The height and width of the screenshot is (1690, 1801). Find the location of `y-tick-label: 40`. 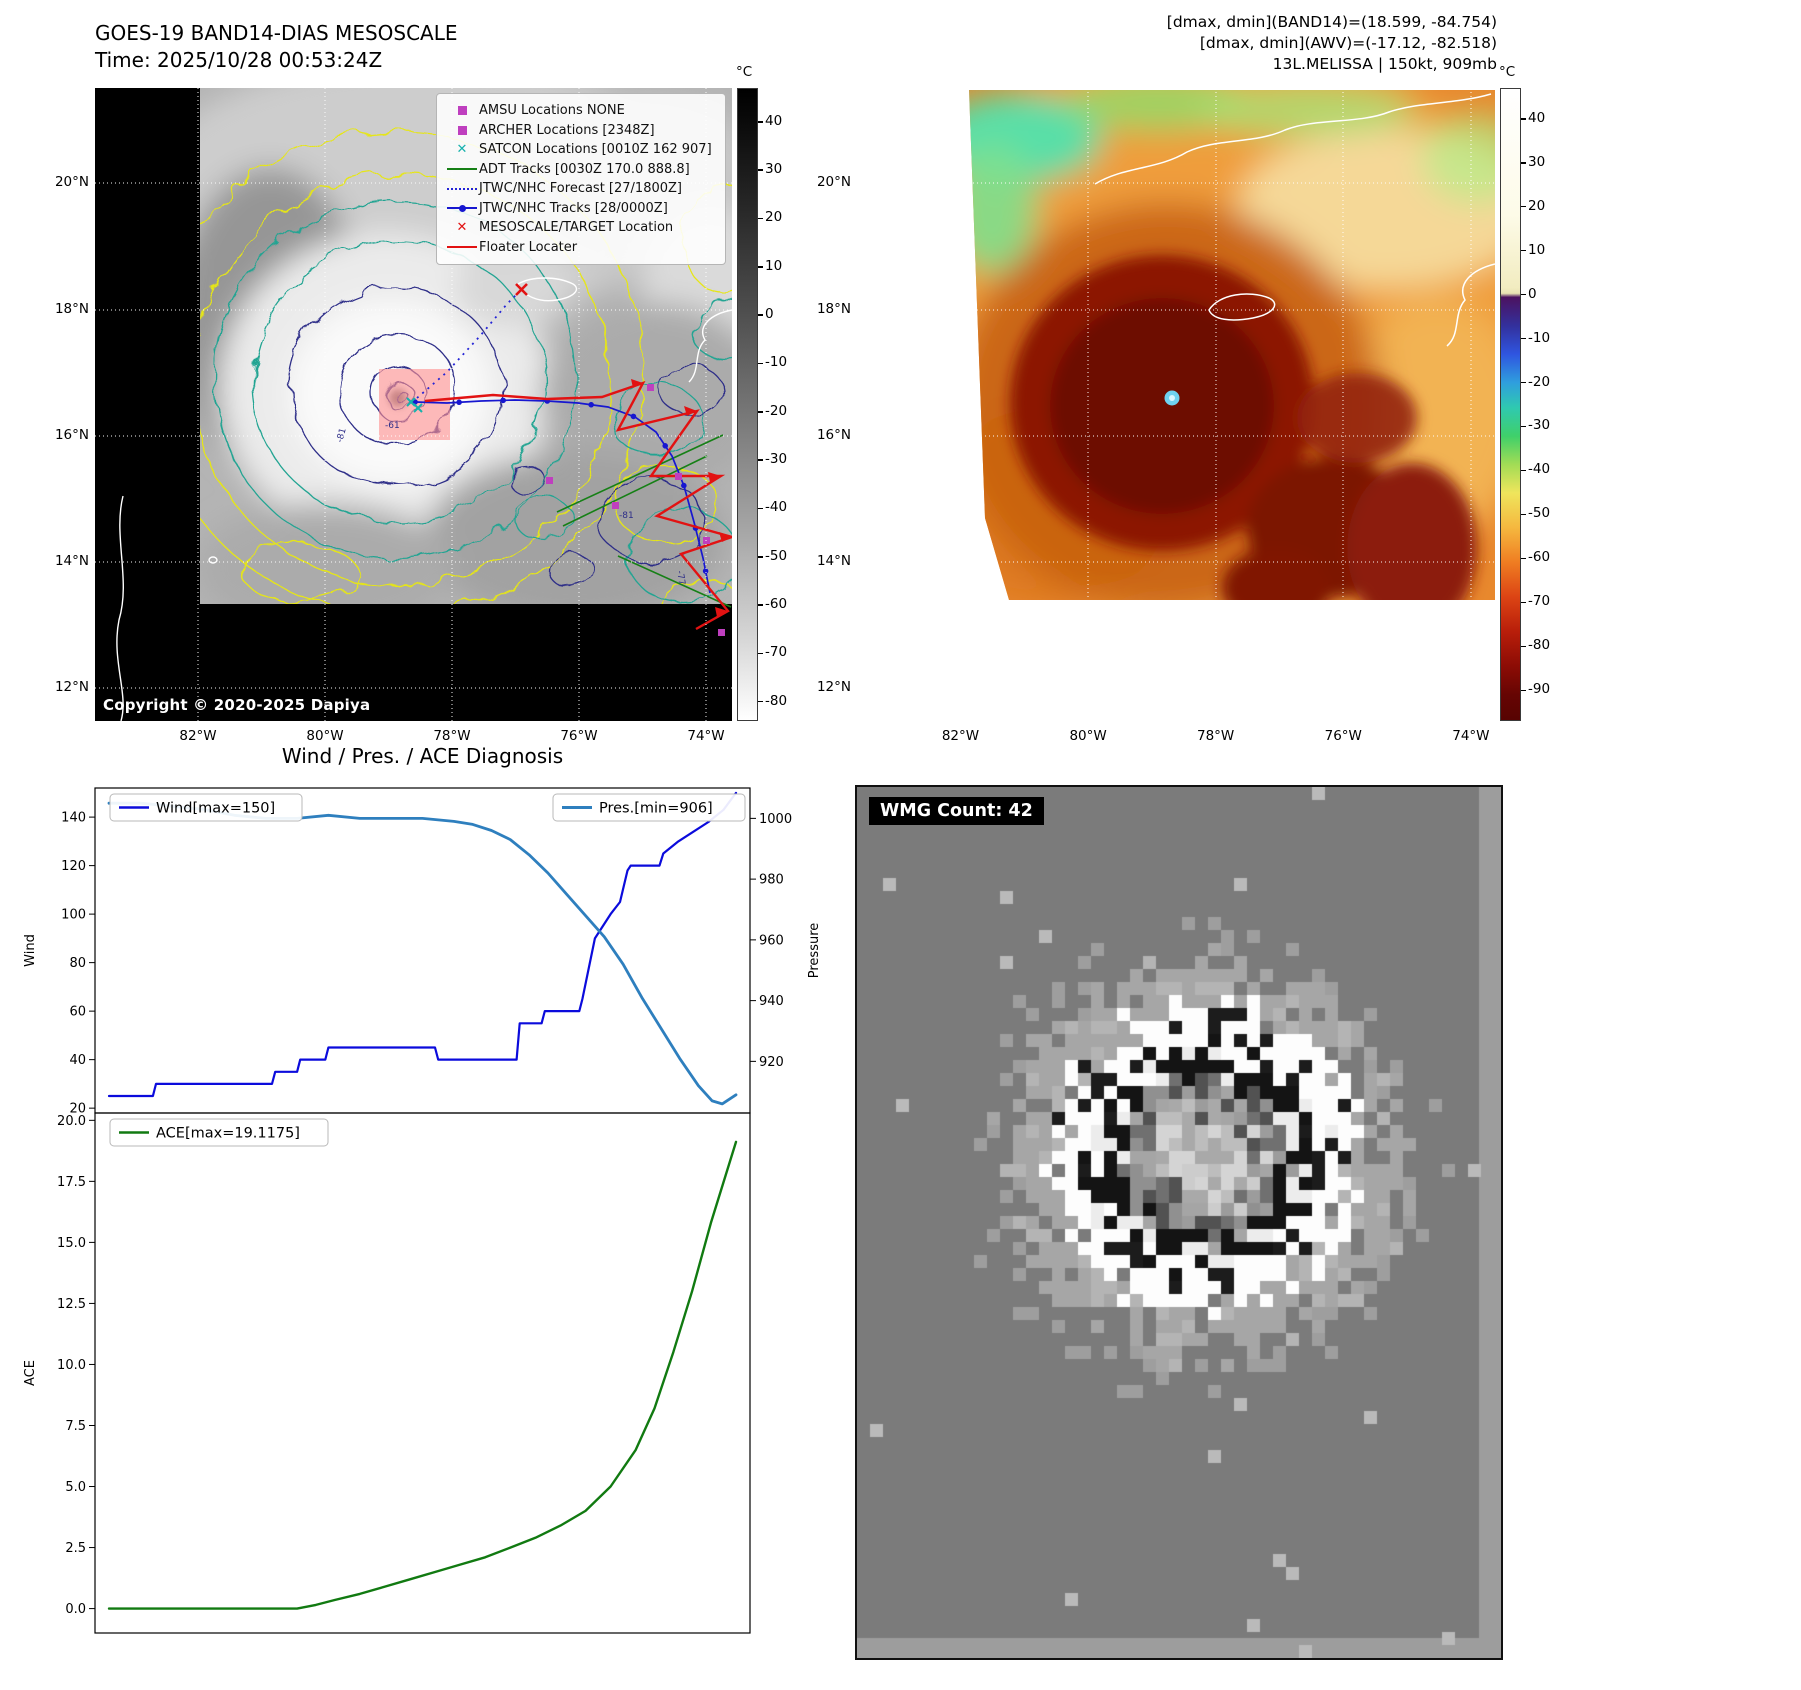

y-tick-label: 40 is located at coordinates (77, 1060).